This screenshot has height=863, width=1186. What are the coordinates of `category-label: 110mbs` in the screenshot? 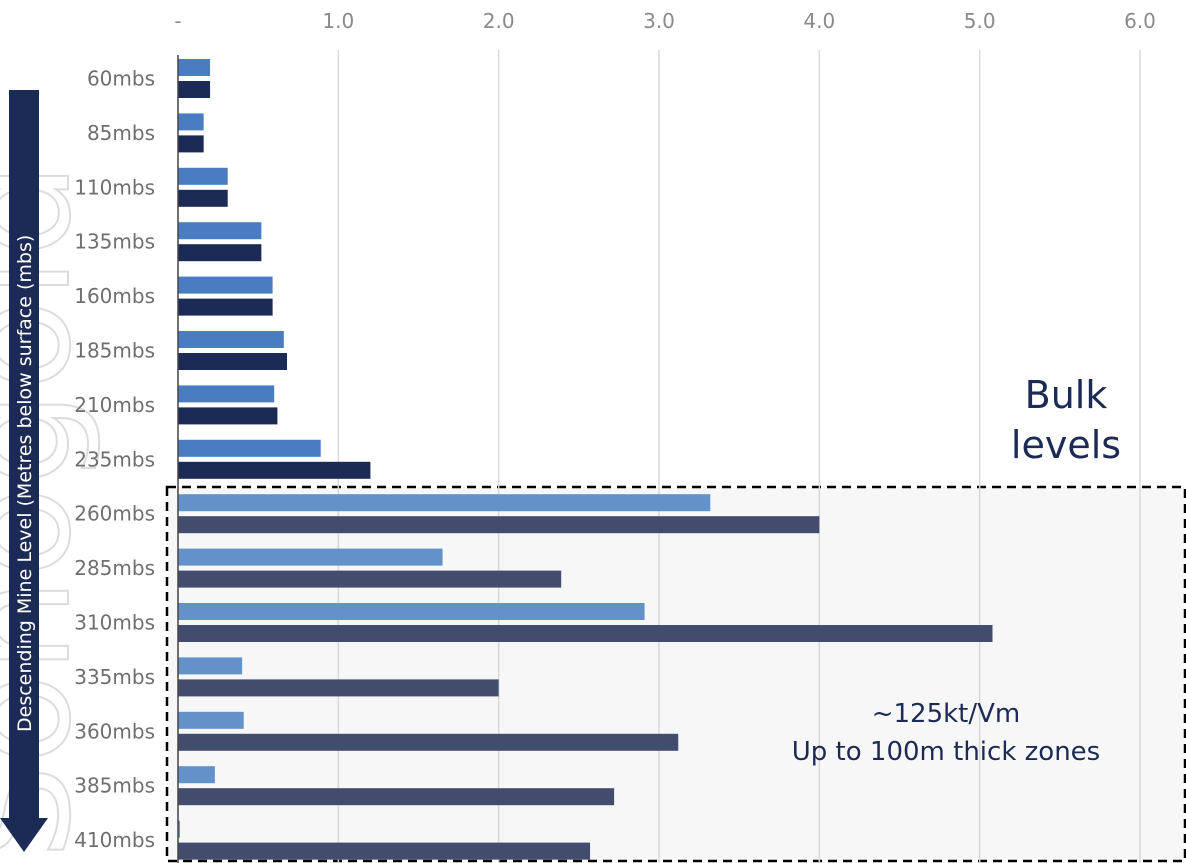 It's located at (114, 187).